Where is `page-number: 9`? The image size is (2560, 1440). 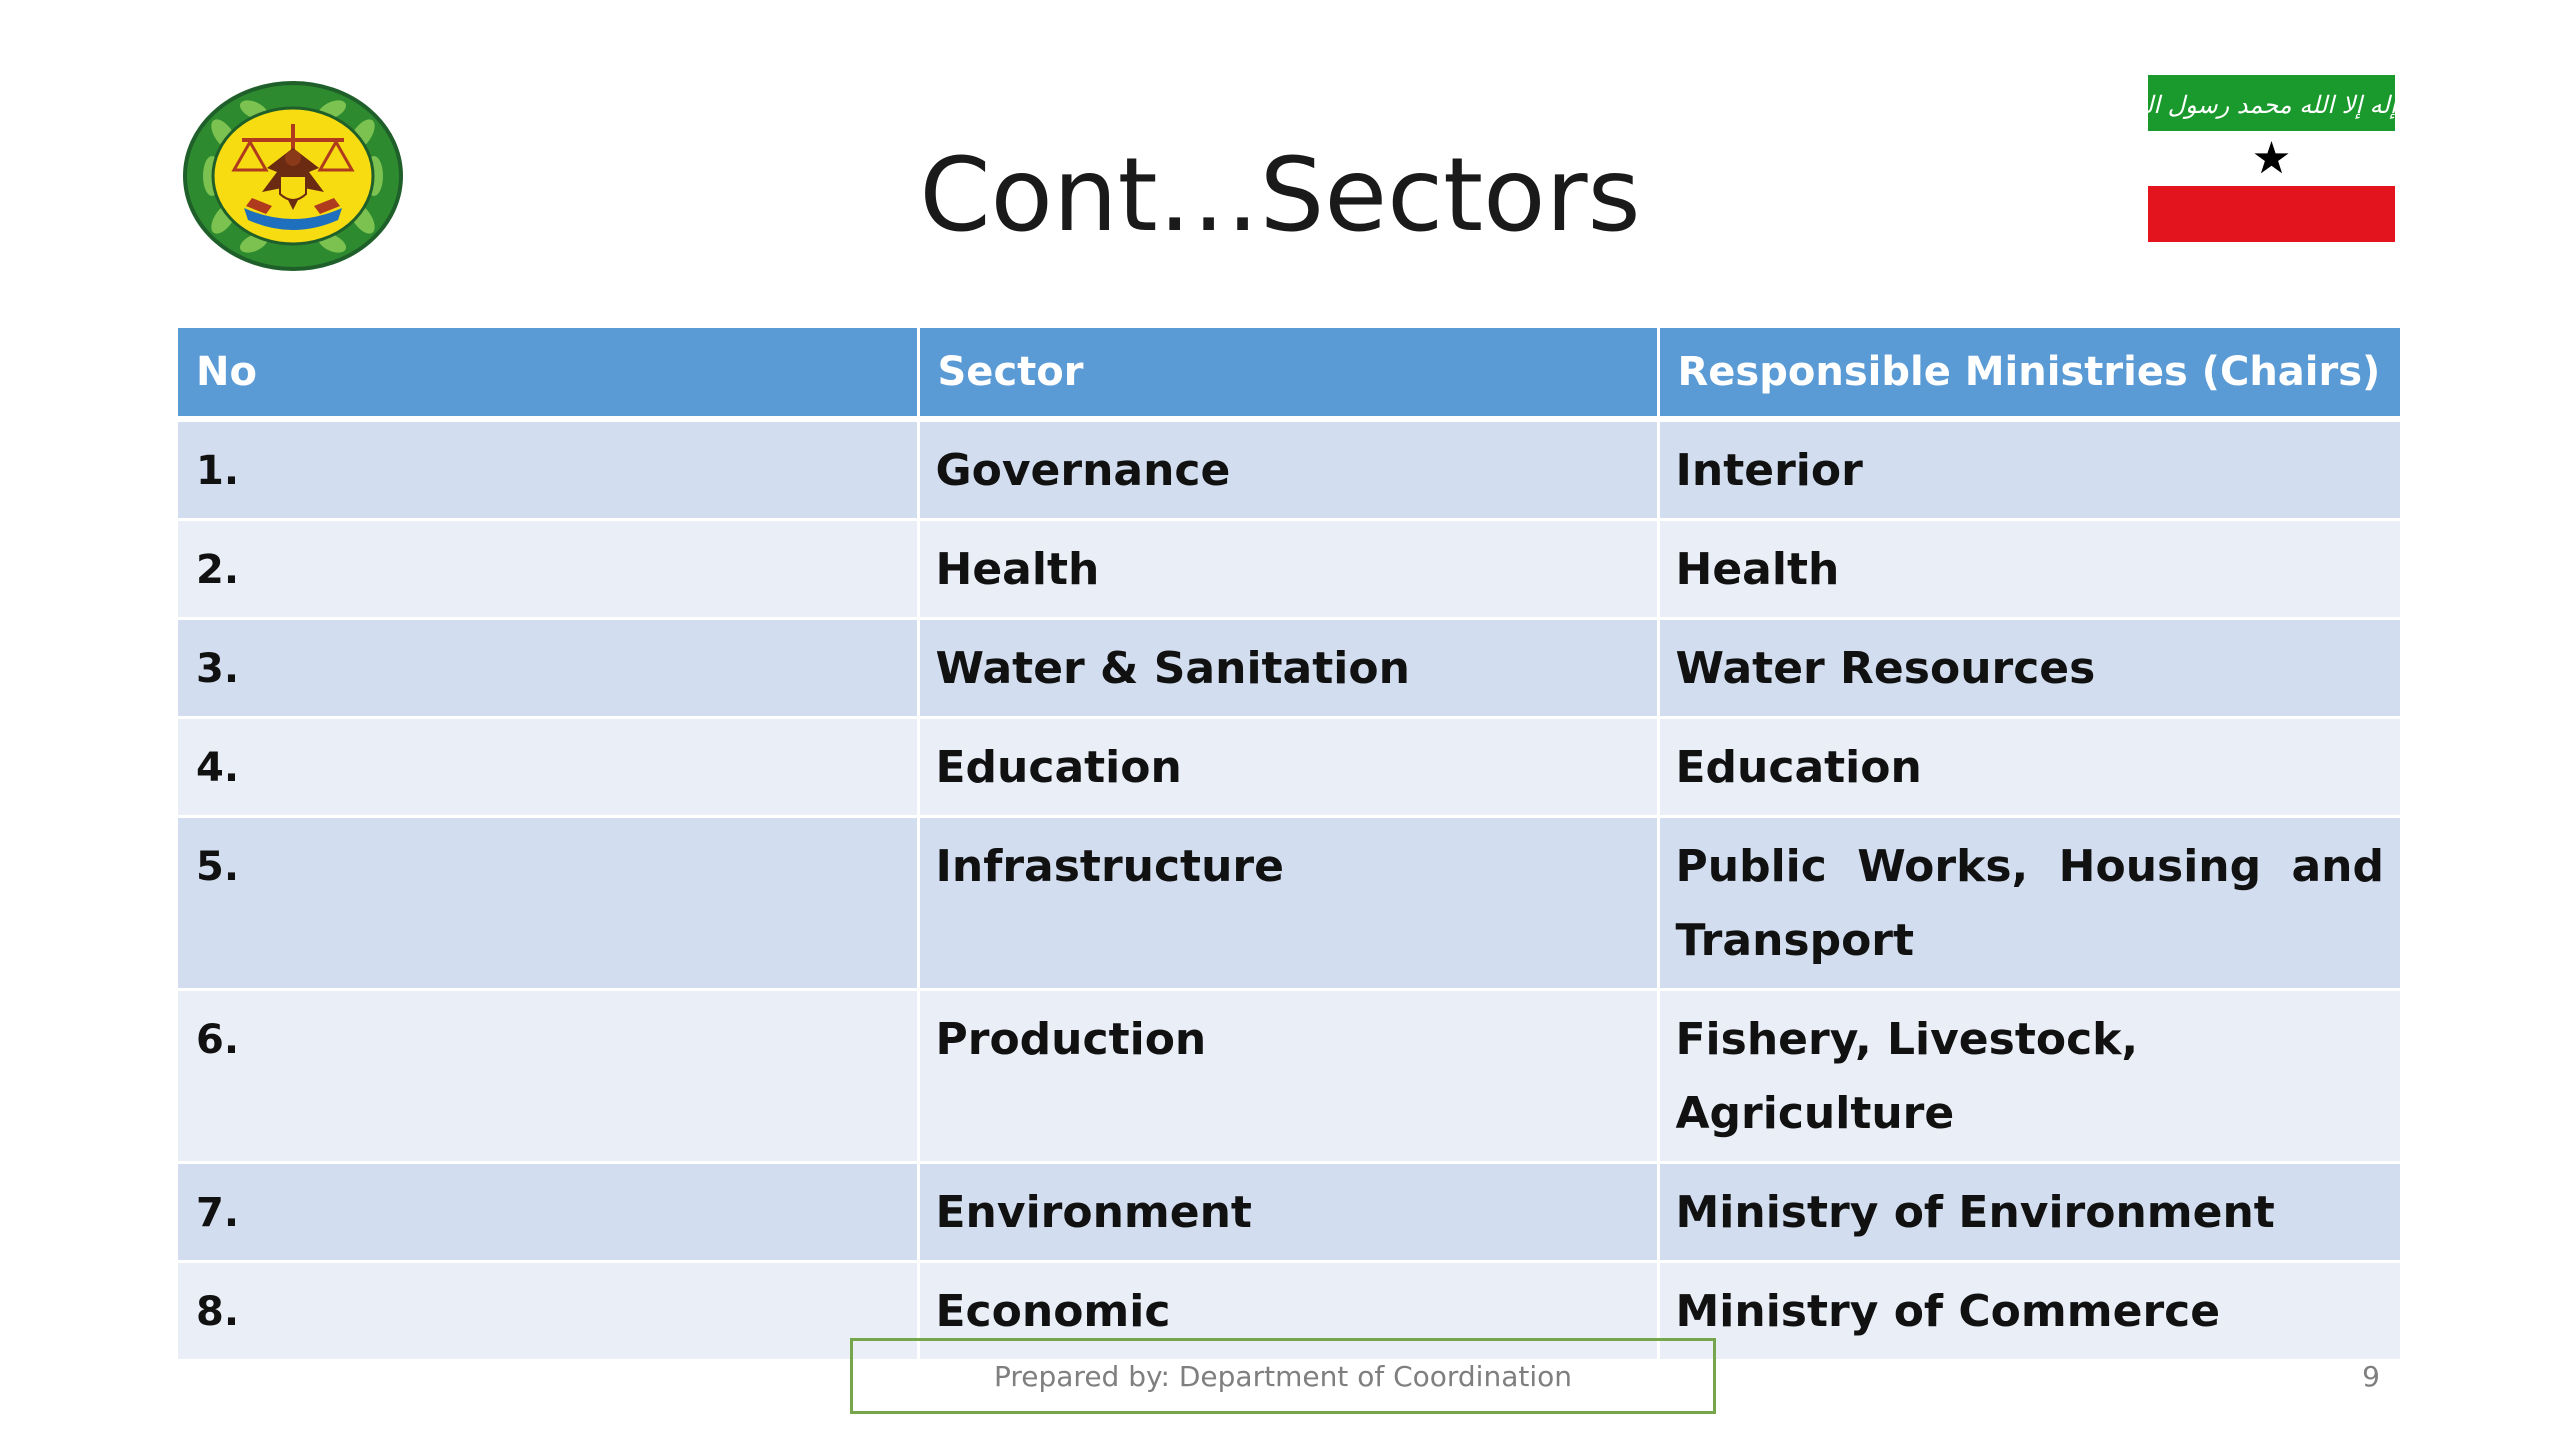 page-number: 9 is located at coordinates (2371, 1376).